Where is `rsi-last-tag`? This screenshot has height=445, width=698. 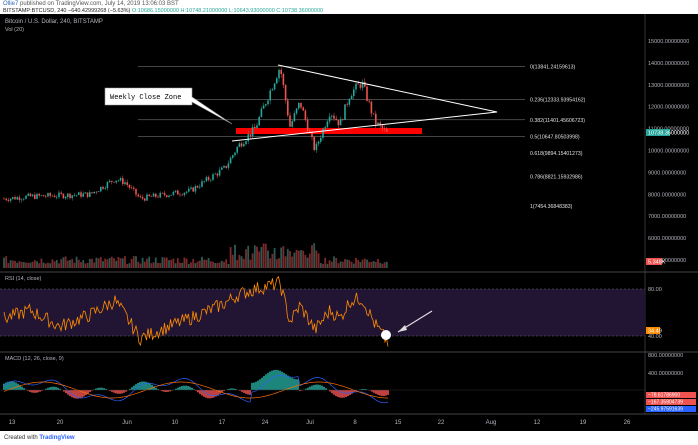 rsi-last-tag is located at coordinates (653, 330).